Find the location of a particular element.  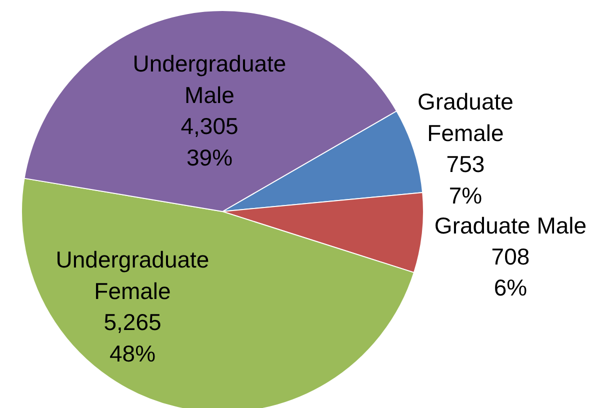

slice-label: Graduate Female is located at coordinates (466, 117).